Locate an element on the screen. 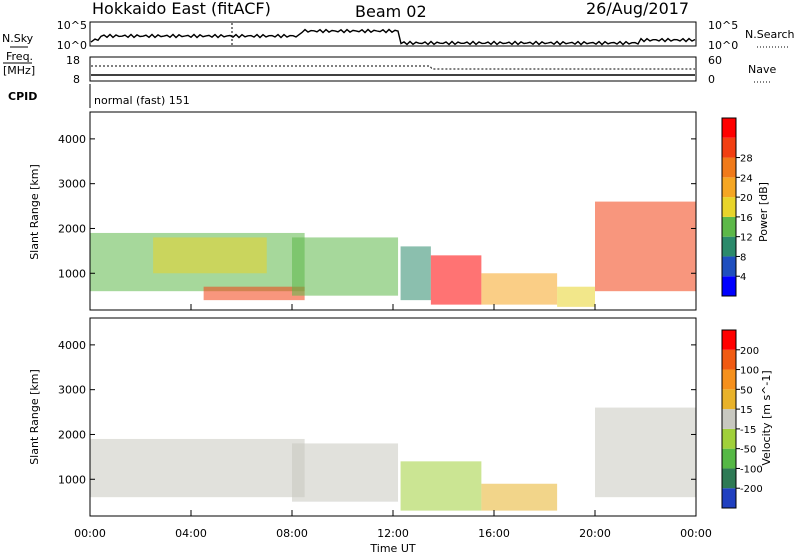 The image size is (800, 558). freq-label: Freq. is located at coordinates (19, 56).